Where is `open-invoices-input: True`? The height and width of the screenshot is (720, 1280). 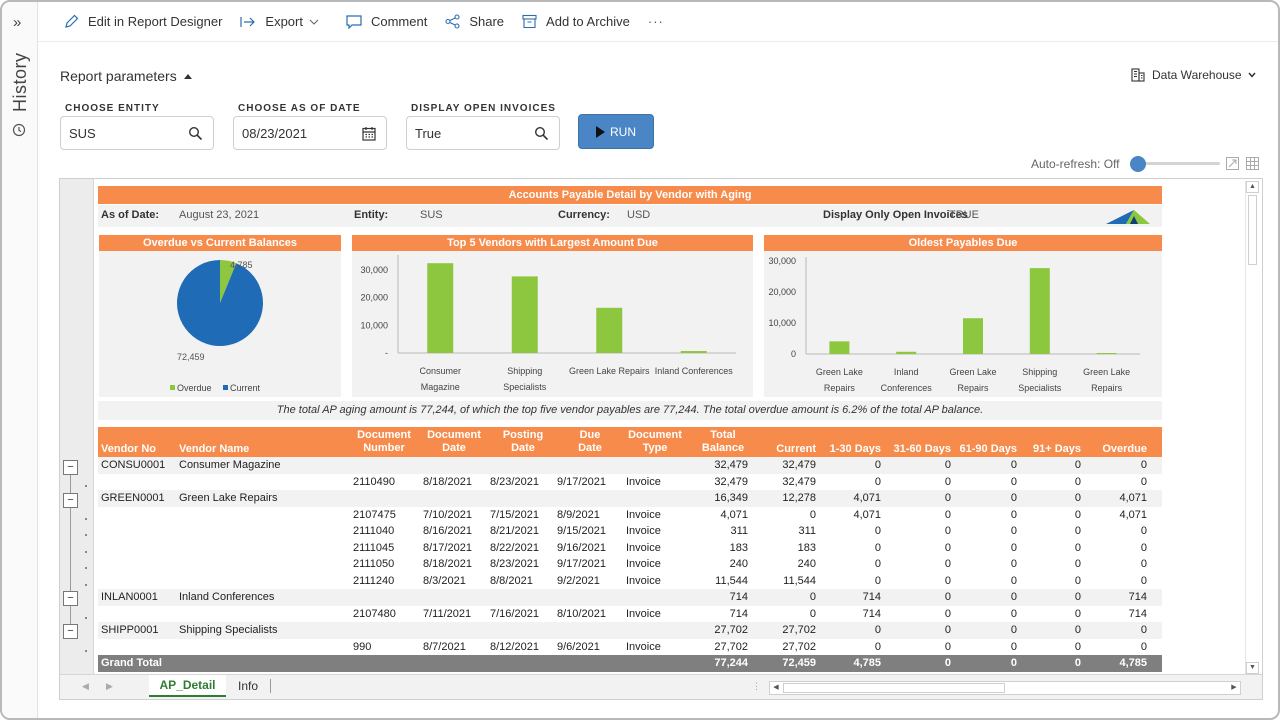 open-invoices-input: True is located at coordinates (483, 133).